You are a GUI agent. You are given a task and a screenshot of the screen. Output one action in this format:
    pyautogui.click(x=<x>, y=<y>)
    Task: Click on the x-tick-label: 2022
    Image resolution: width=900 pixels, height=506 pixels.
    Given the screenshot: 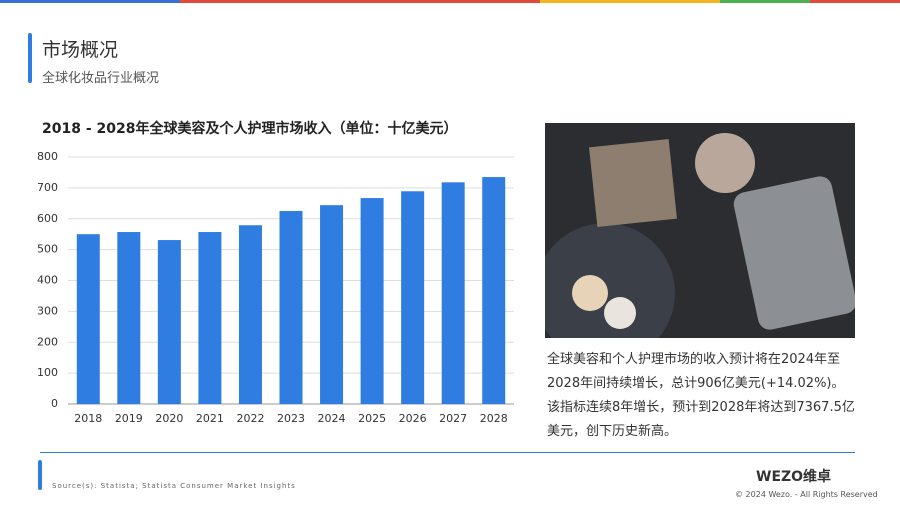 What is the action you would take?
    pyautogui.click(x=250, y=418)
    